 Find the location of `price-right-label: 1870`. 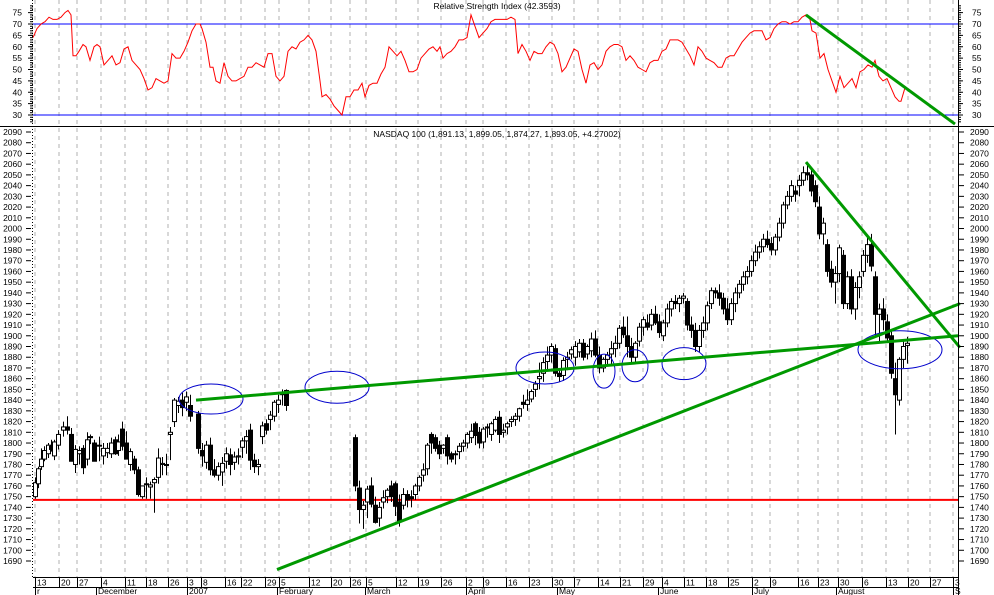

price-right-label: 1870 is located at coordinates (979, 368).